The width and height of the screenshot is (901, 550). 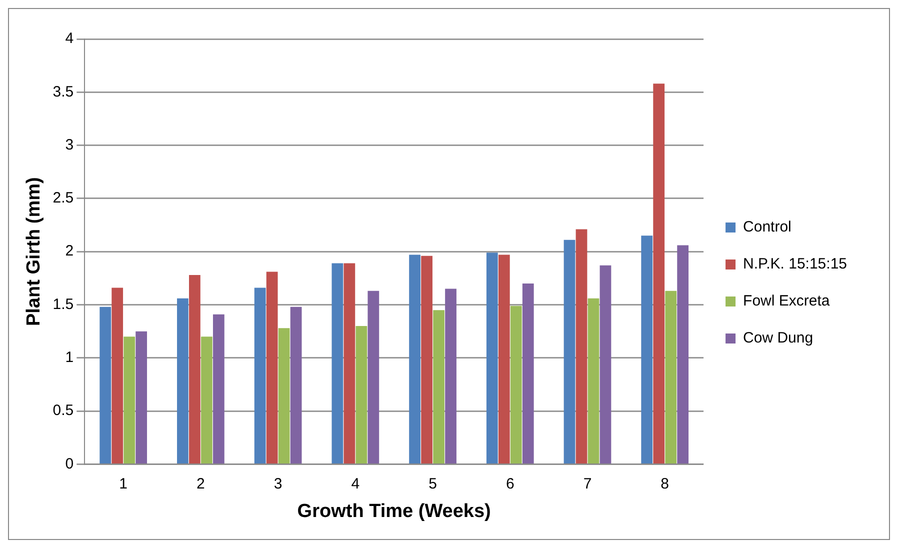 What do you see at coordinates (355, 483) in the screenshot?
I see `x-tick-label: 4` at bounding box center [355, 483].